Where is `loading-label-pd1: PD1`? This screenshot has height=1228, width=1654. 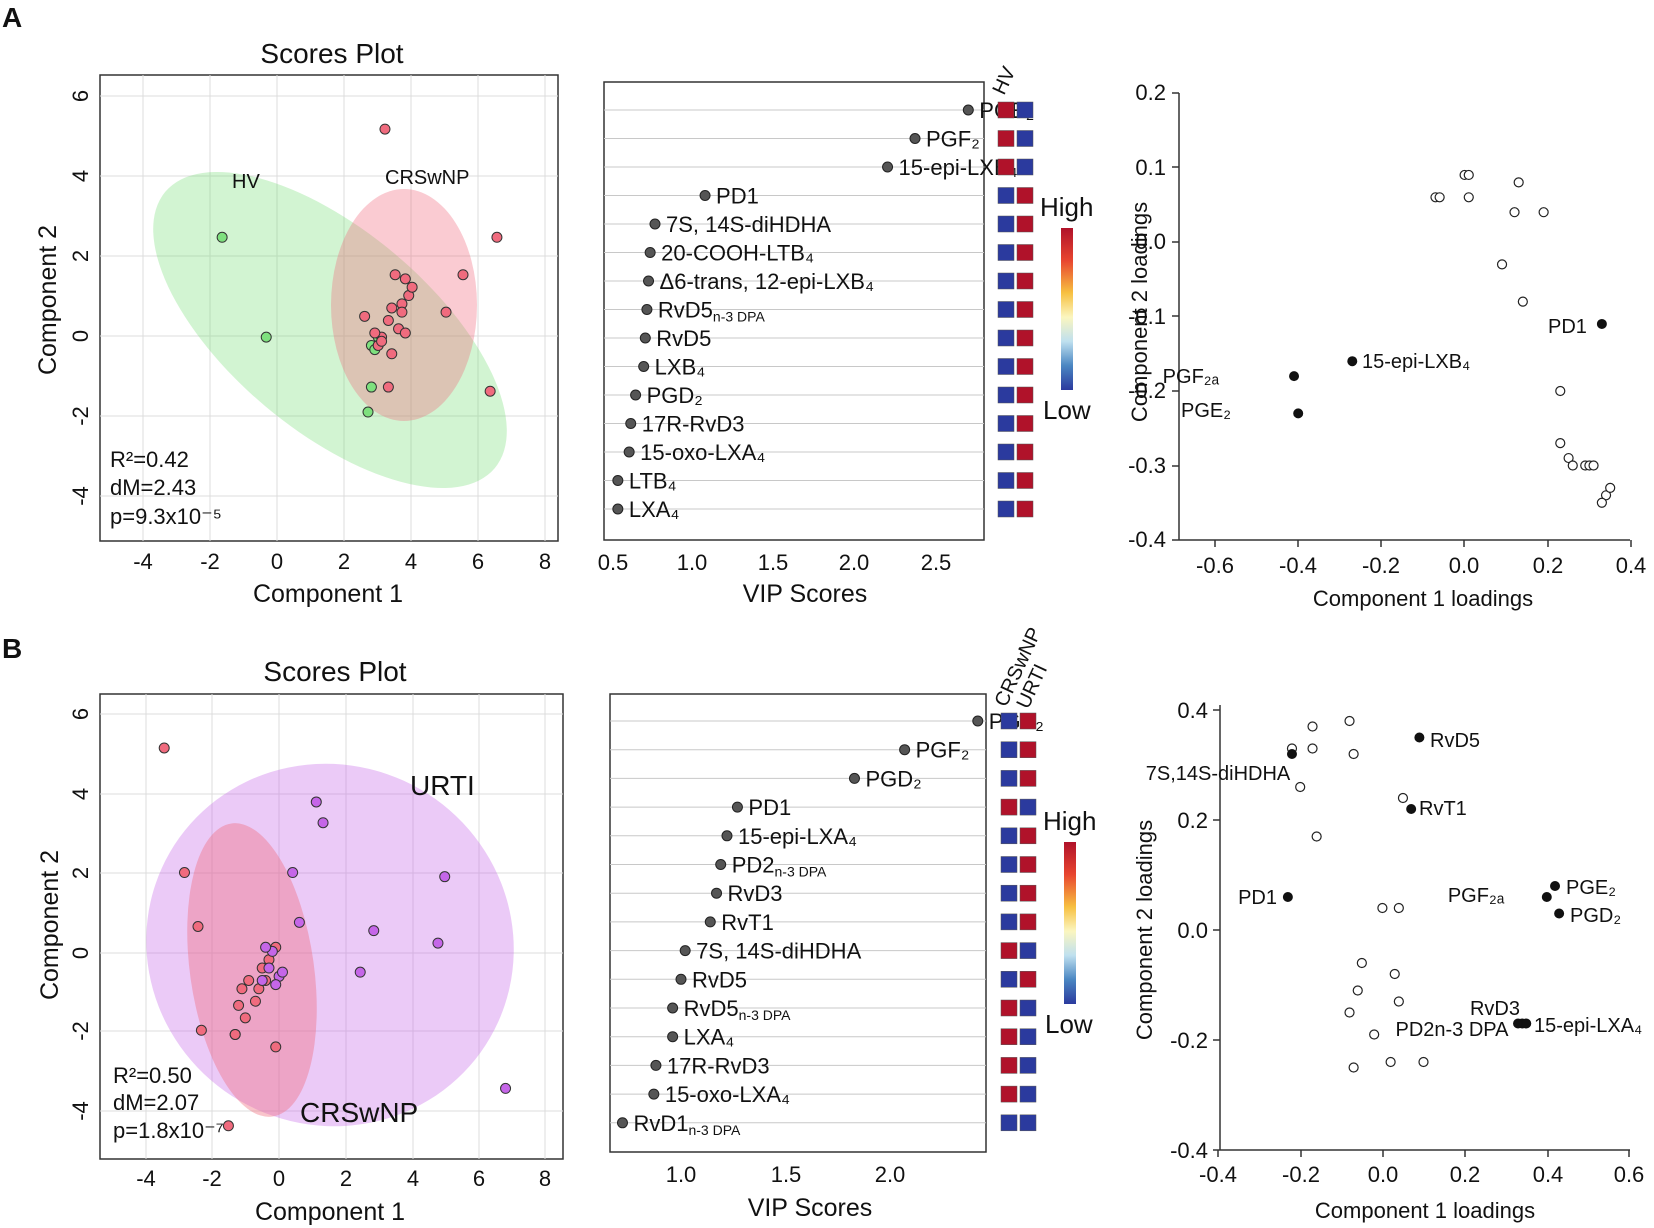 loading-label-pd1: PD1 is located at coordinates (1567, 327).